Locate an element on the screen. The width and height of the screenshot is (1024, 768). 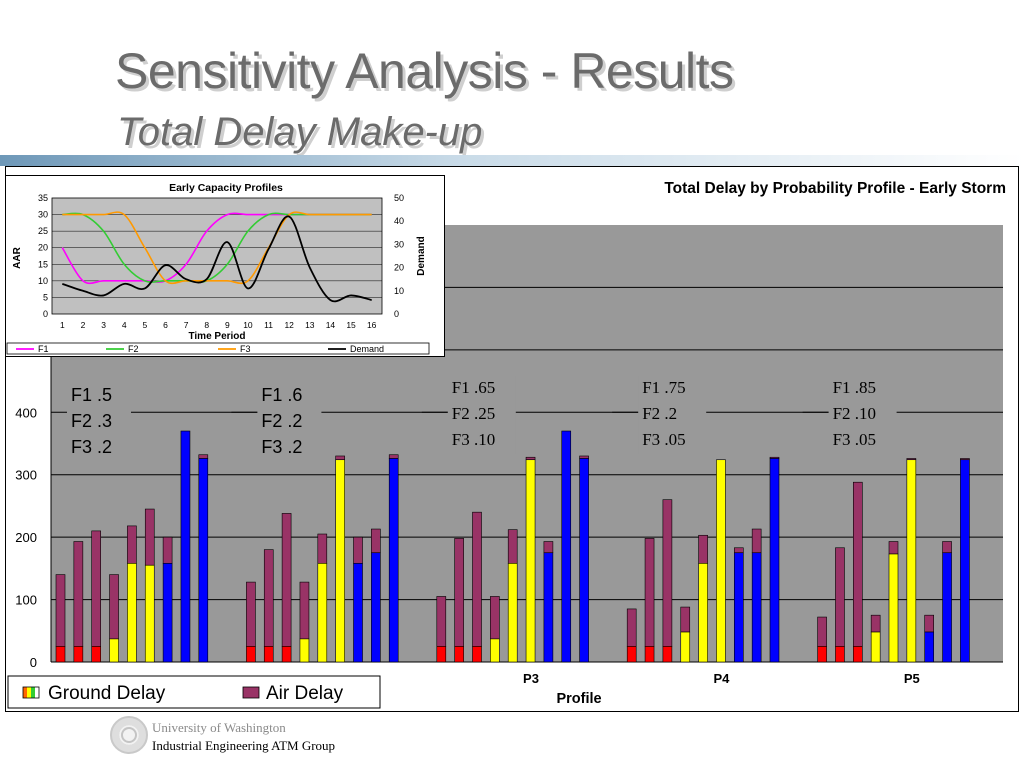
slide-subtitle: Total Delay Make-up is located at coordinates (300, 132).